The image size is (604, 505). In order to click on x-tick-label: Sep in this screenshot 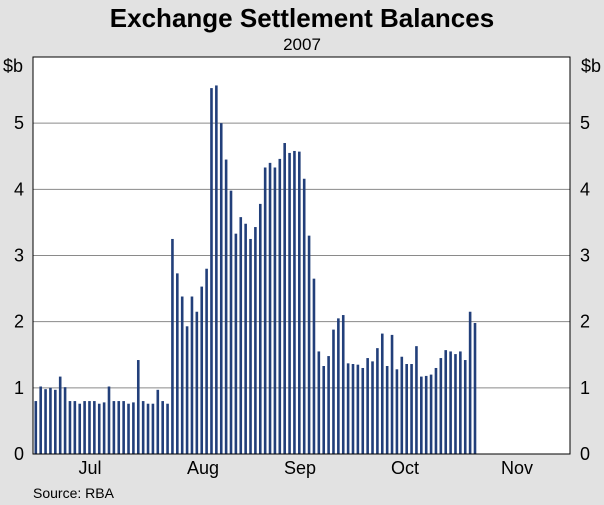, I will do `click(300, 468)`.